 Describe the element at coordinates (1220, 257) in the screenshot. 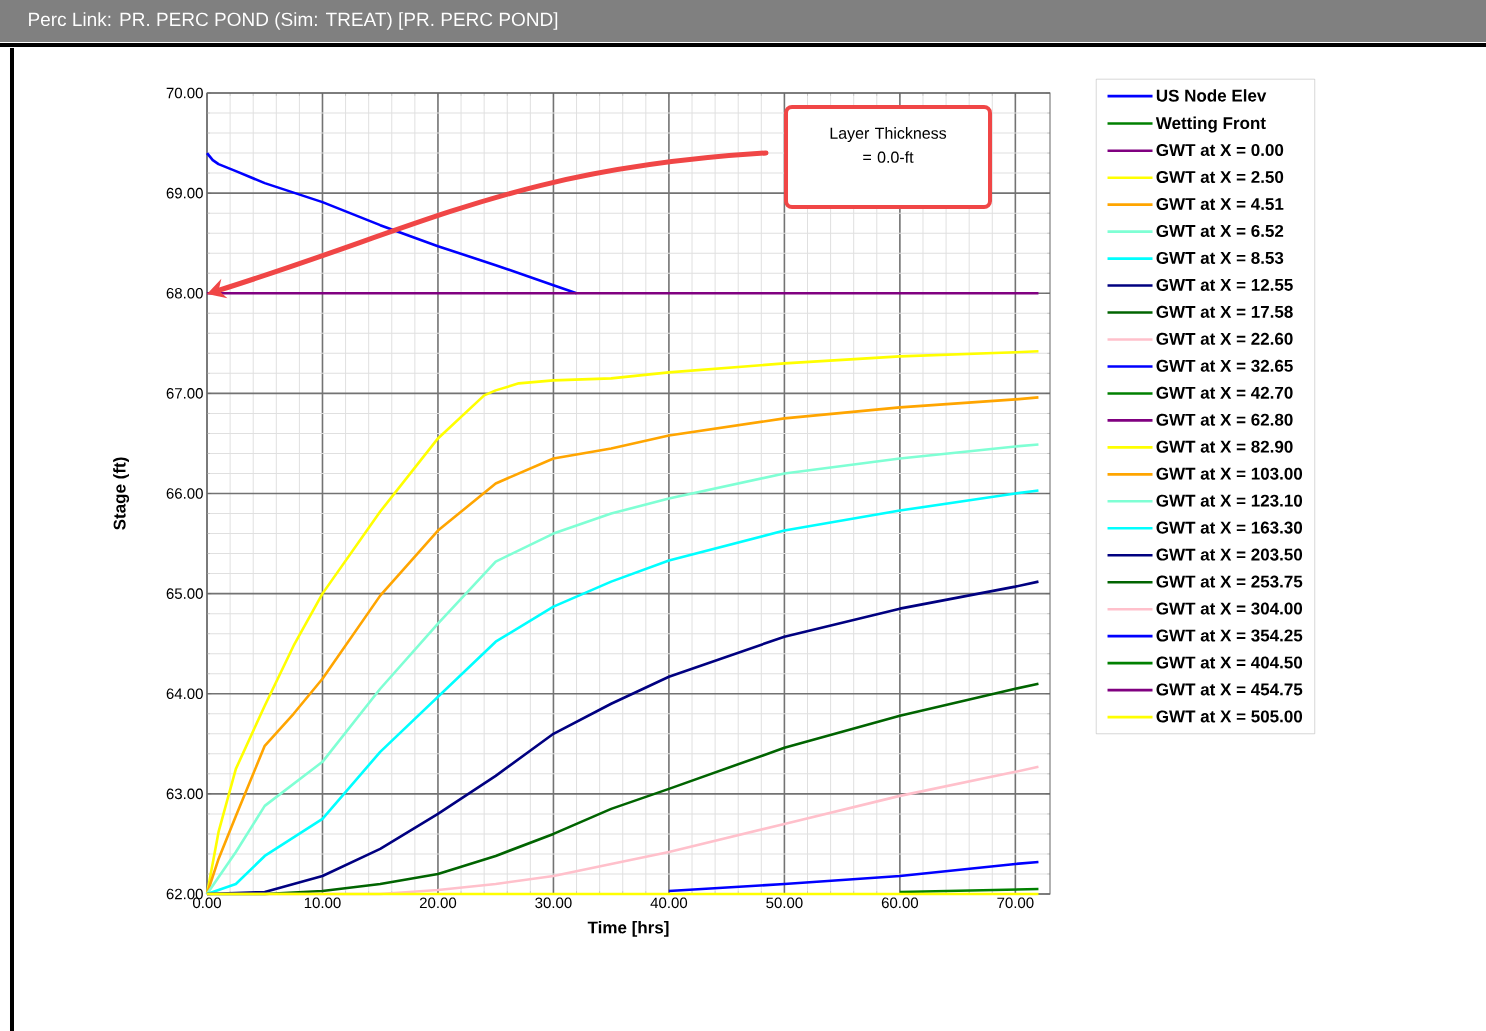

I see `legend-label: GWT at X = 8.53` at that location.